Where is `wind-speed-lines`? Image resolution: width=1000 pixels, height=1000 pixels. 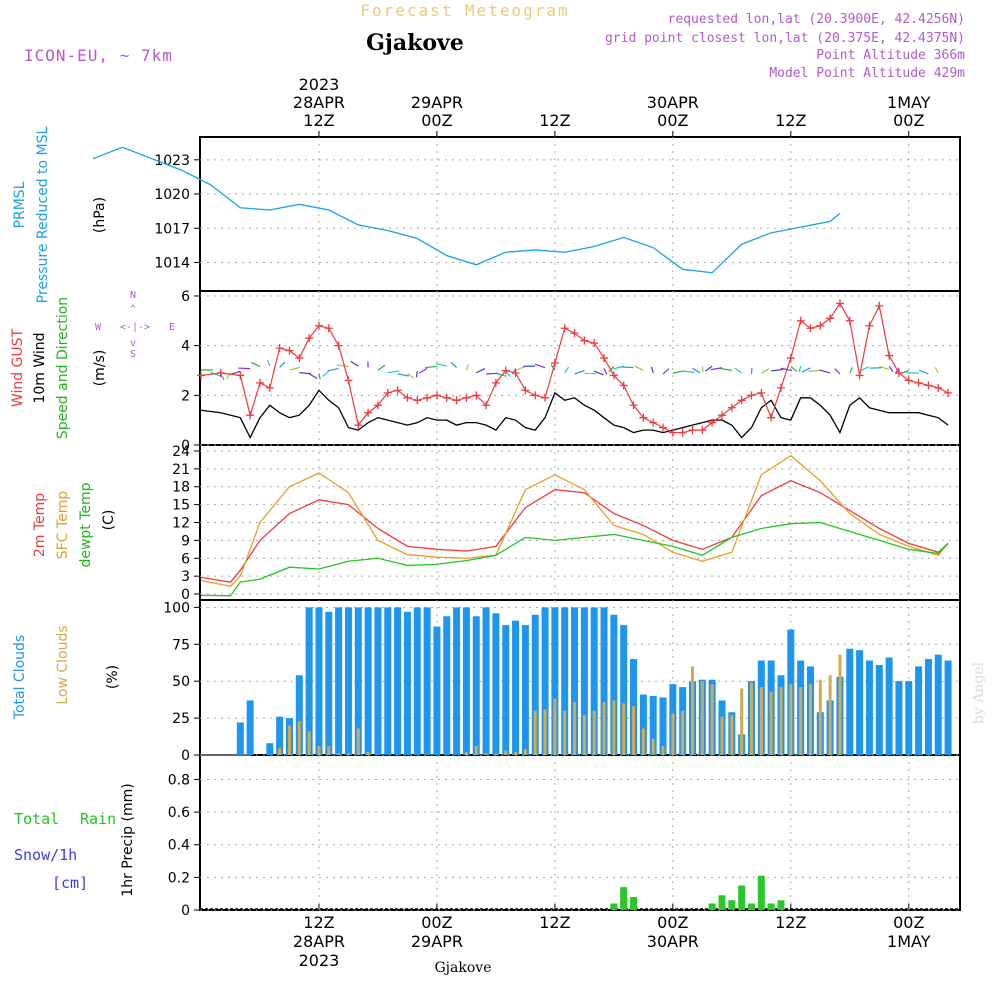 wind-speed-lines is located at coordinates (575, 369).